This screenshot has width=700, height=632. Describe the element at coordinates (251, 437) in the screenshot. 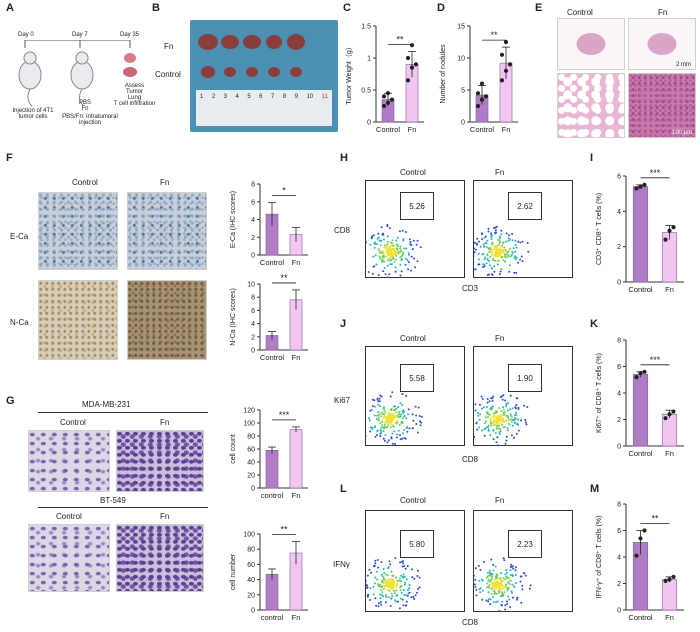

I see `y-tick-label: 80` at that location.